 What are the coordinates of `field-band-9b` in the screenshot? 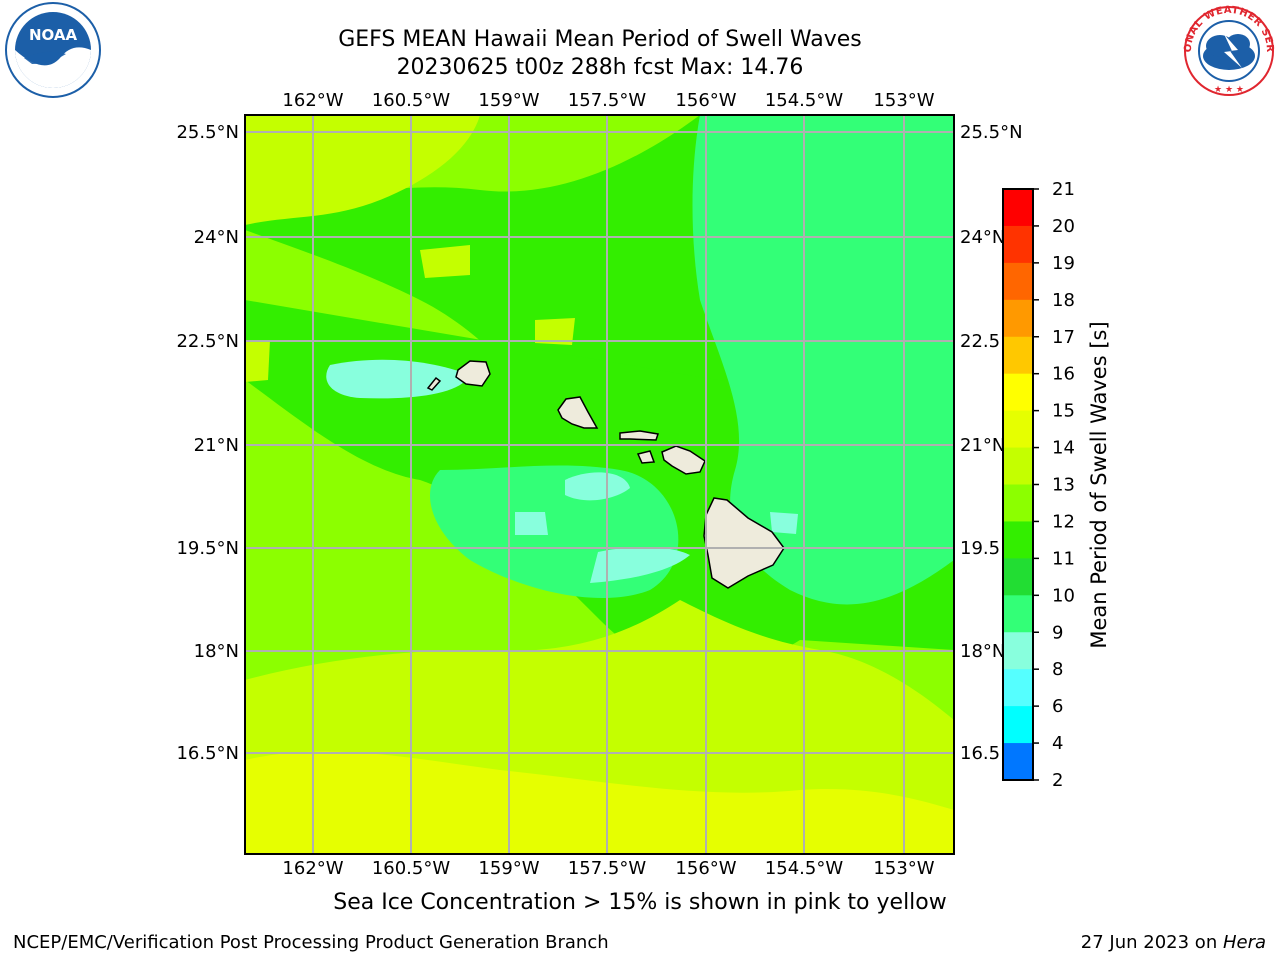 It's located at (597, 486).